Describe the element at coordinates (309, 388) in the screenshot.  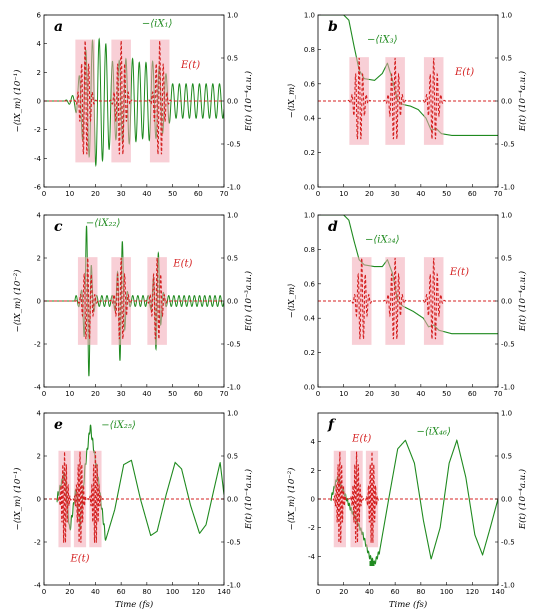
I see `y-tick-label-d-0: 0.0` at that location.